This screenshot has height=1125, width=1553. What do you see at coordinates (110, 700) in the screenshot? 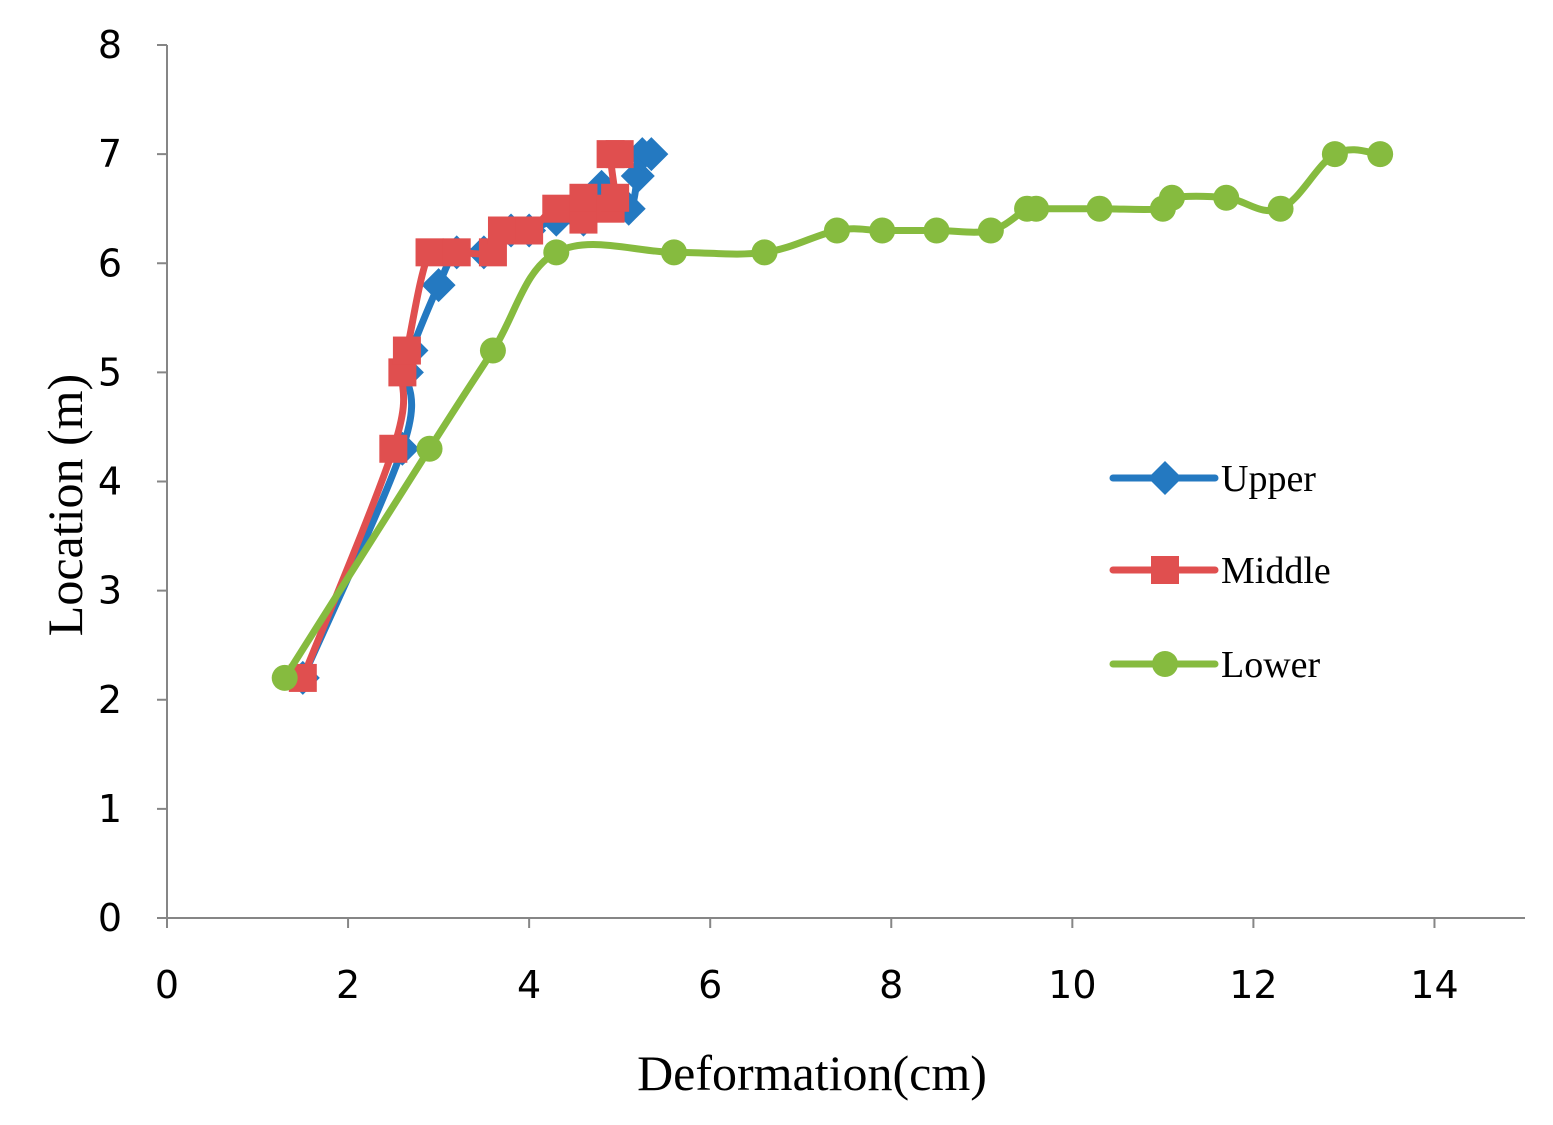
I see `y-tick-label: 2` at bounding box center [110, 700].